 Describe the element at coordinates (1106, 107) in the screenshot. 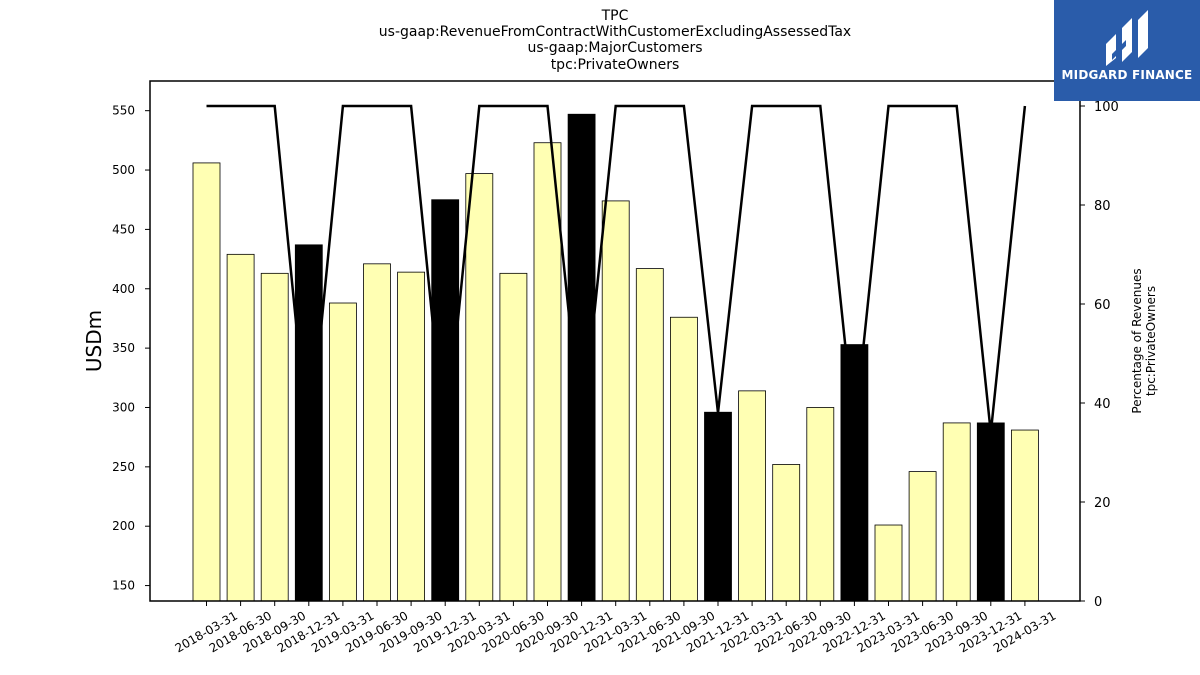

I see `y-right-tick-label-100: 100` at that location.